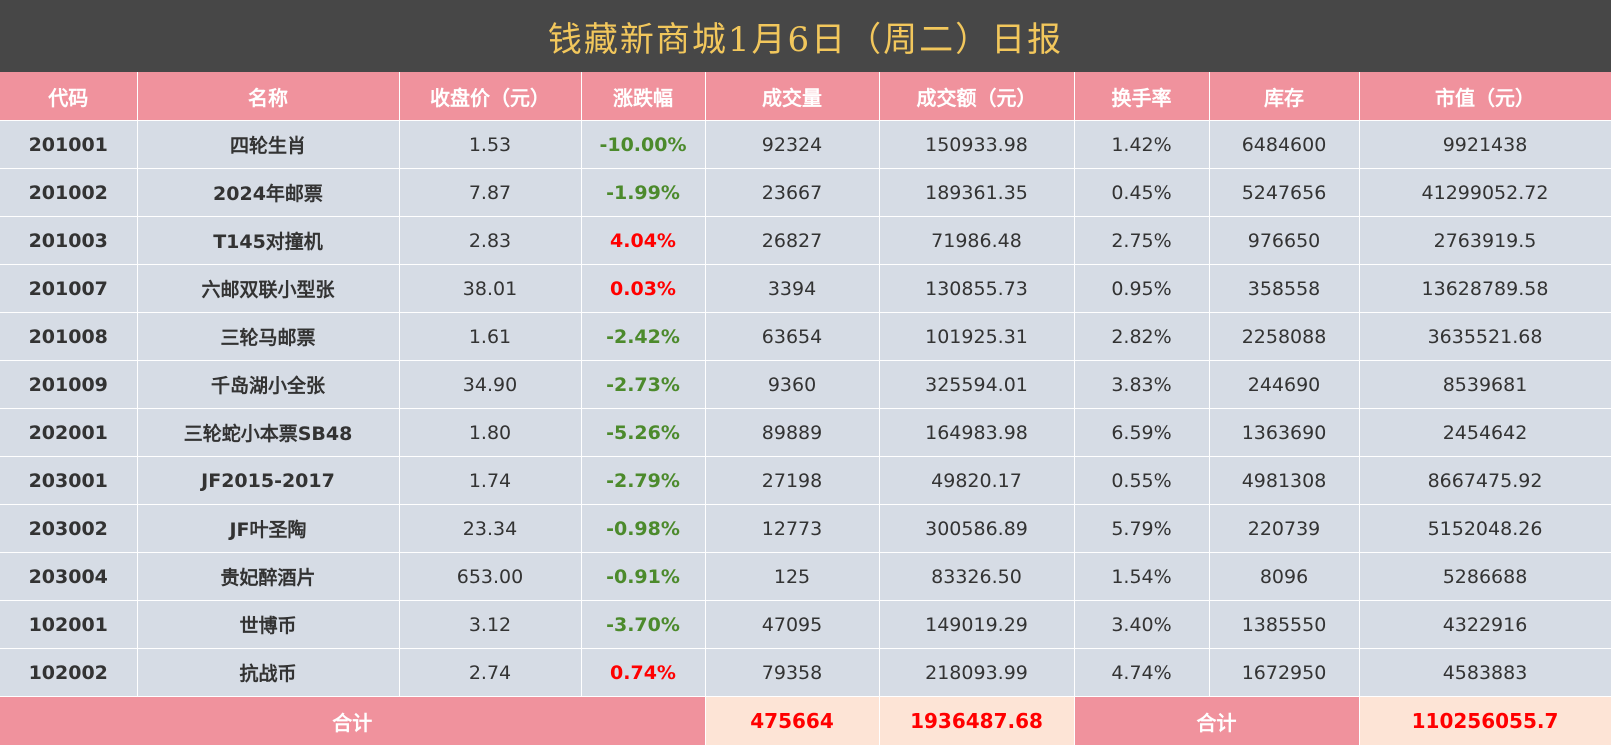 The image size is (1611, 745). What do you see at coordinates (1485, 624) in the screenshot?
I see `cell-cap: 4322916` at bounding box center [1485, 624].